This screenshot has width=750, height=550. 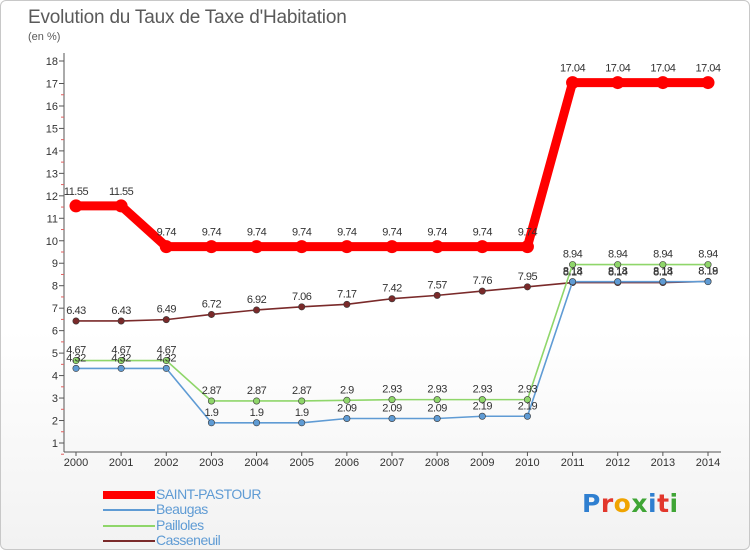 What do you see at coordinates (591, 503) in the screenshot?
I see `logo-letter: P` at bounding box center [591, 503].